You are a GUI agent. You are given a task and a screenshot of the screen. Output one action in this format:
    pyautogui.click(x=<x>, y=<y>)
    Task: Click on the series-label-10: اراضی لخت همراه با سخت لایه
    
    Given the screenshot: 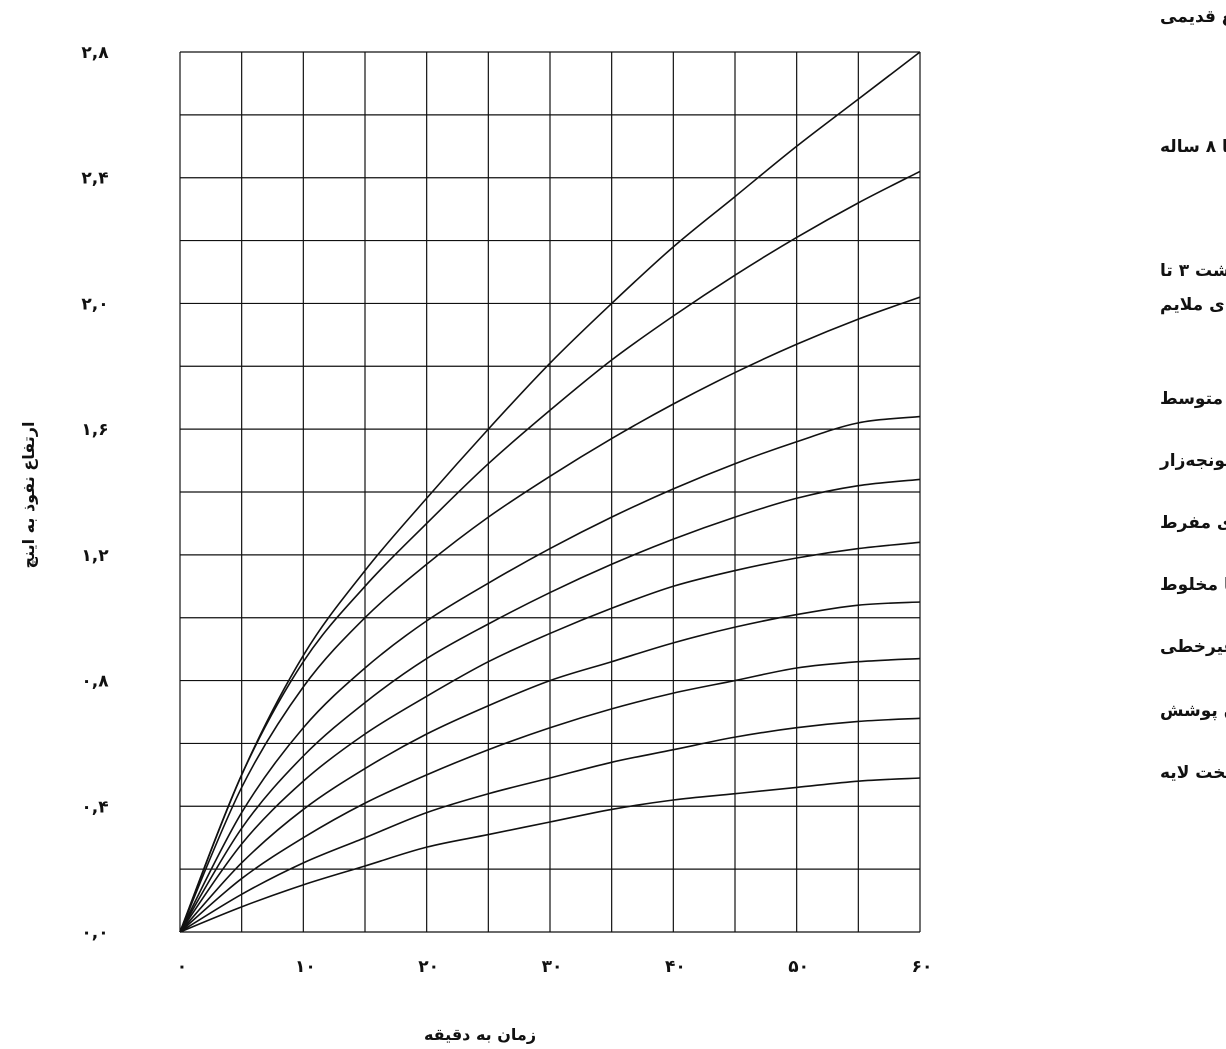 What is the action you would take?
    pyautogui.click(x=1193, y=773)
    